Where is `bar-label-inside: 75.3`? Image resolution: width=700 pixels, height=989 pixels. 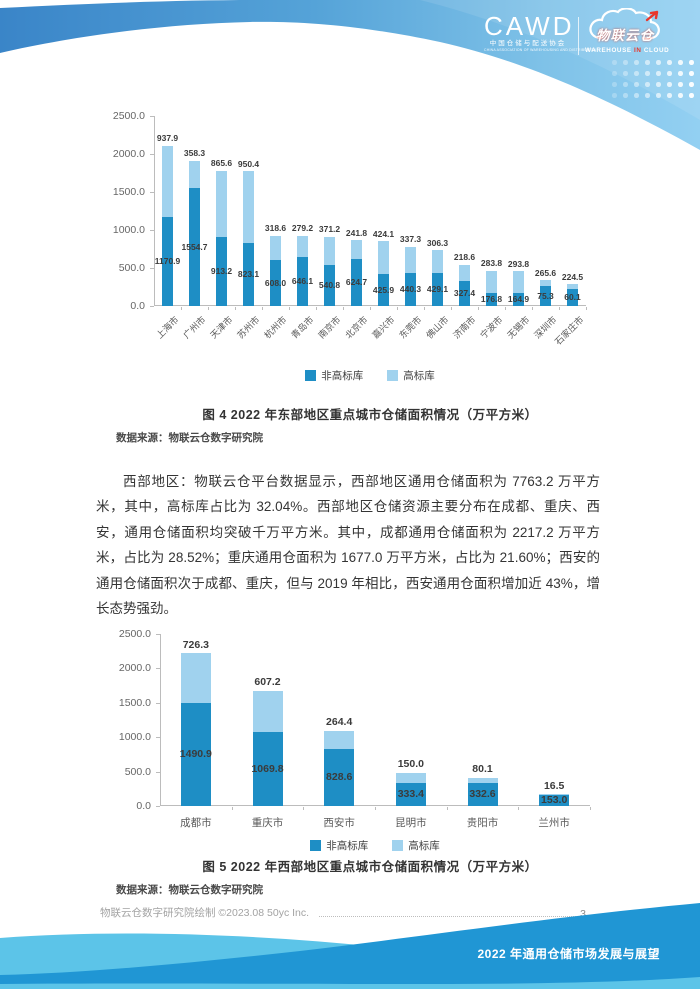 bar-label-inside: 75.3 is located at coordinates (545, 295).